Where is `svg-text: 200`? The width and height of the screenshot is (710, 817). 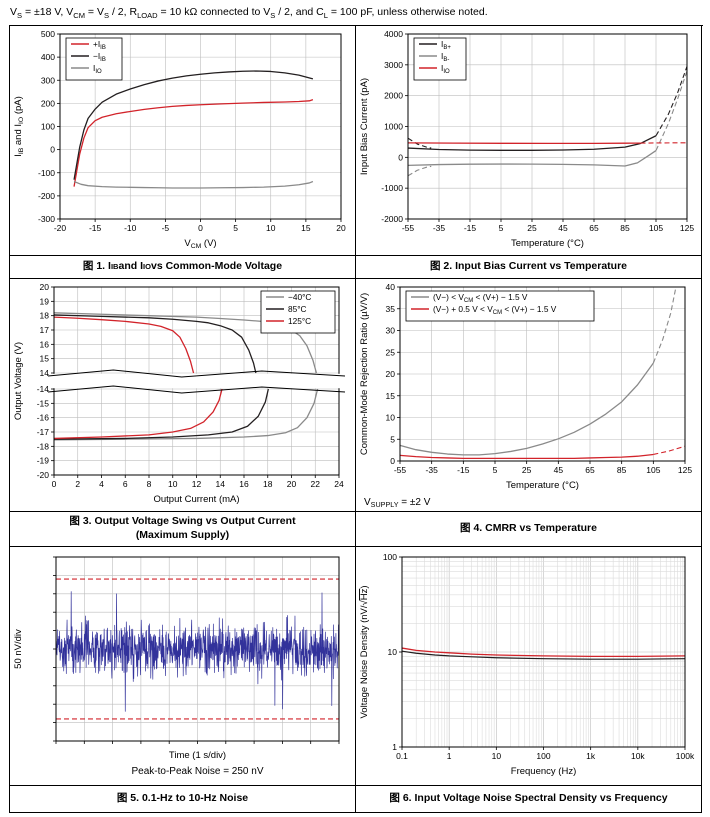
svg-text: 200 is located at coordinates (48, 103).